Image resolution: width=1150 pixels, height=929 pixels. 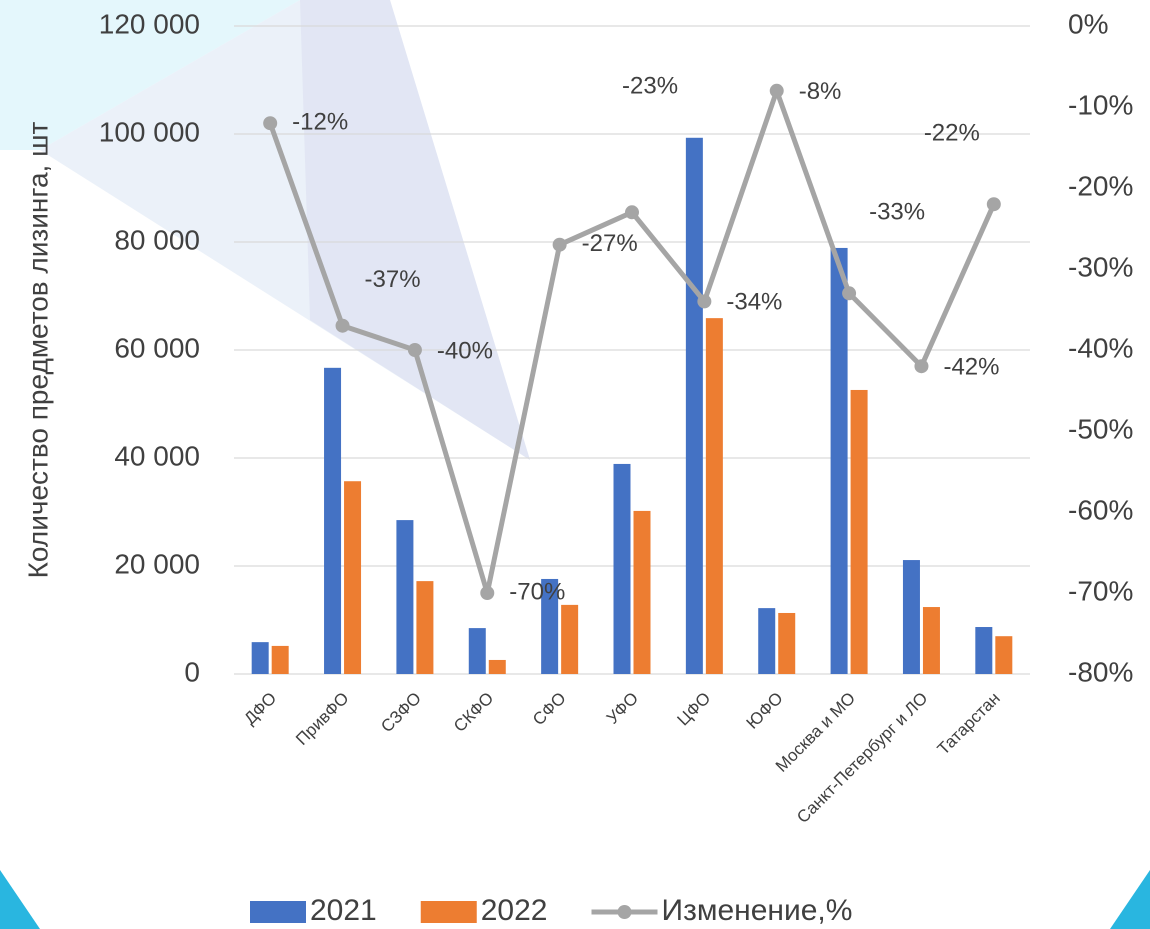 I want to click on y-tick-label: 20 000, so click(x=157, y=563).